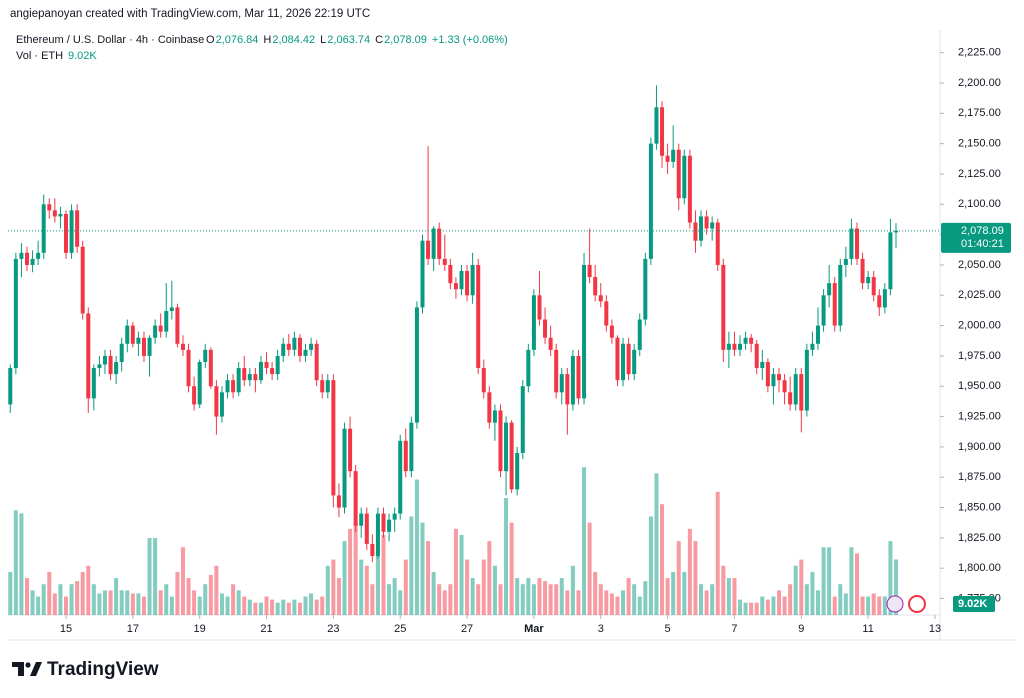  What do you see at coordinates (66, 629) in the screenshot?
I see `x-tick-label: 15` at bounding box center [66, 629].